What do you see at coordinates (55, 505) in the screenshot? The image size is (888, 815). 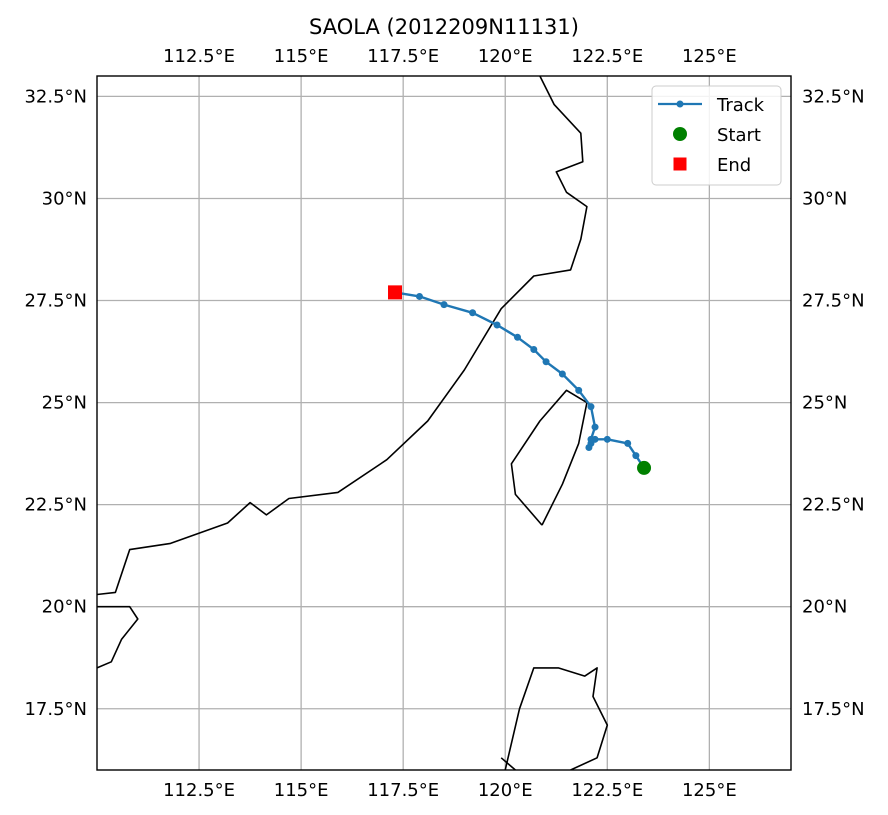 I see `lat-tick-label-left: 22.5°N` at bounding box center [55, 505].